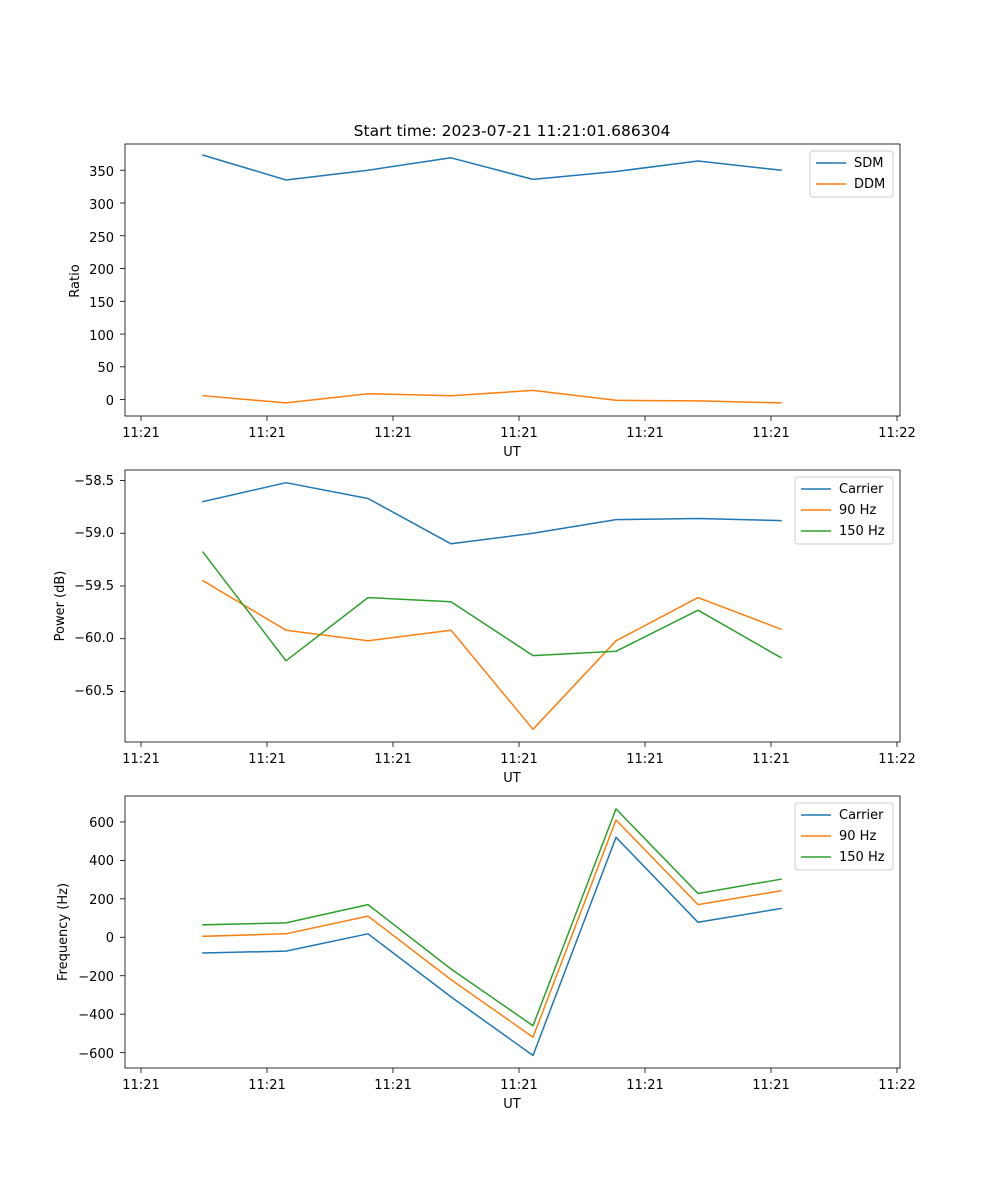 Image resolution: width=1000 pixels, height=1200 pixels. I want to click on ratio-y-tick-label: 150, so click(101, 303).